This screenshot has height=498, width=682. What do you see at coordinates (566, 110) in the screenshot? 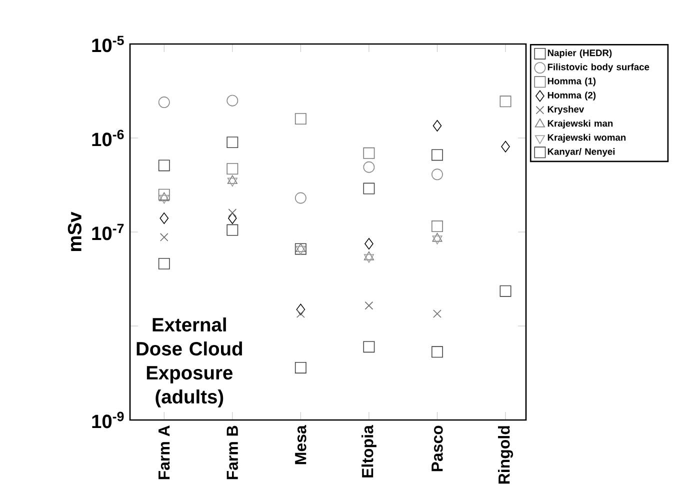
I see `legend-label: Kryshev` at bounding box center [566, 110].